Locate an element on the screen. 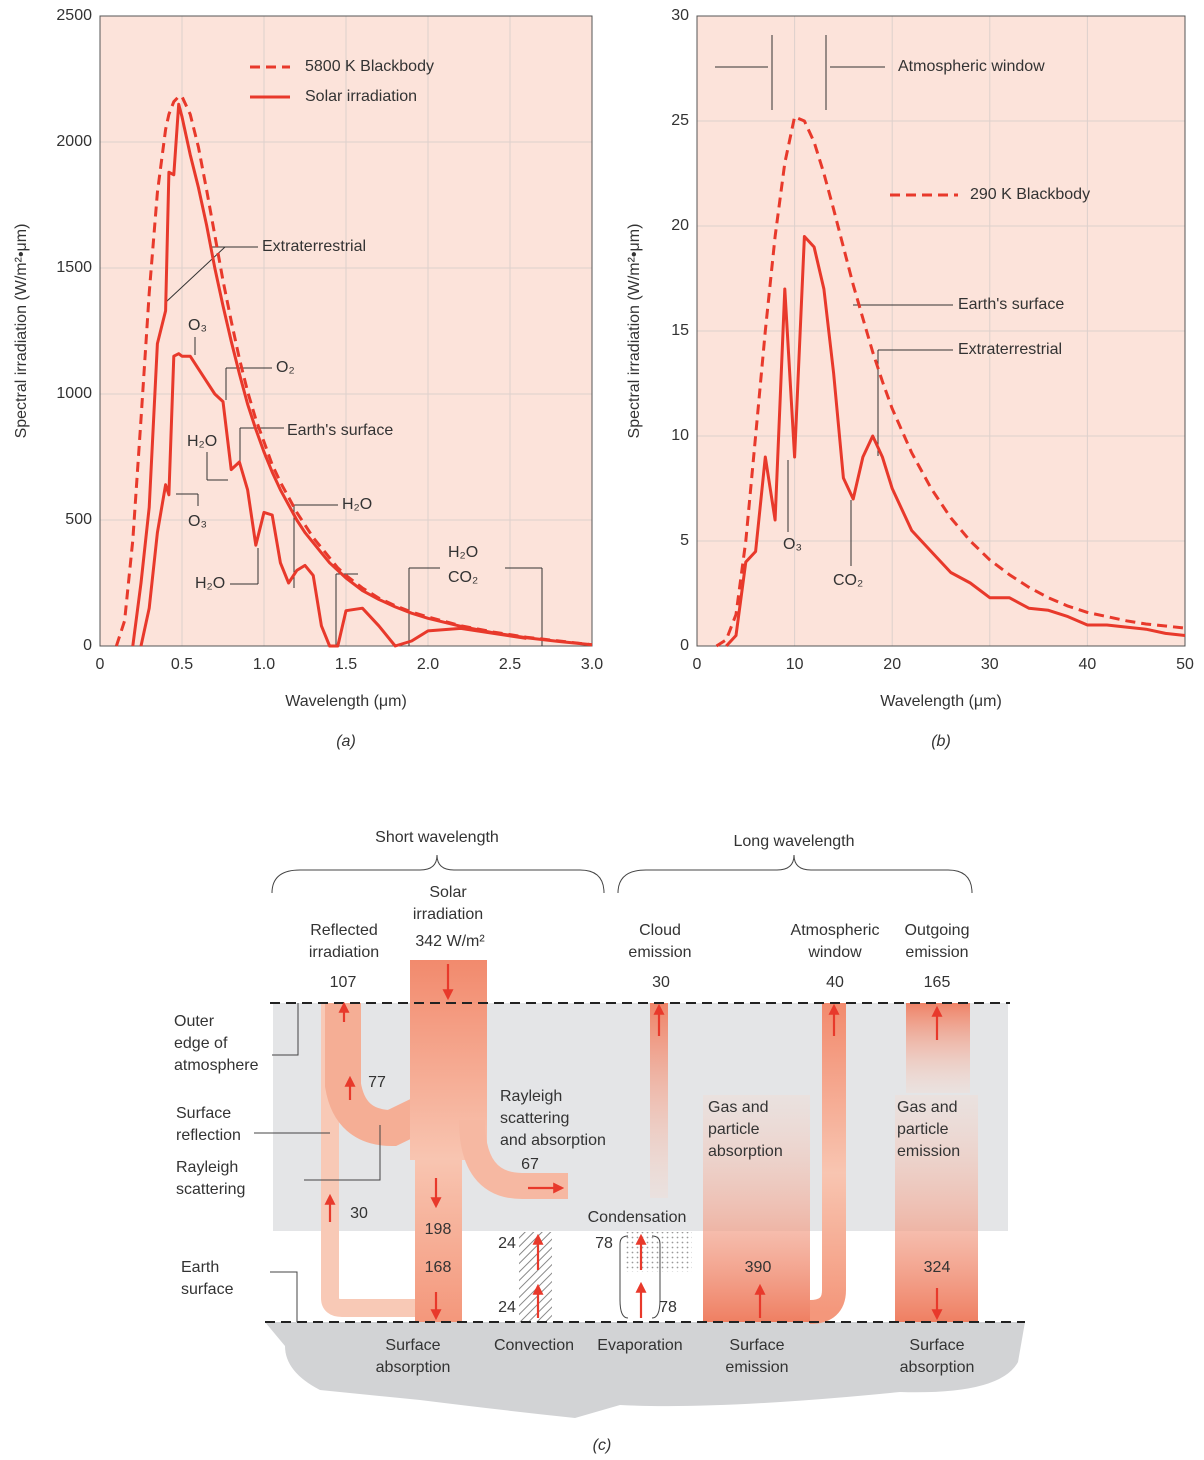  label: and absorption is located at coordinates (553, 1140).